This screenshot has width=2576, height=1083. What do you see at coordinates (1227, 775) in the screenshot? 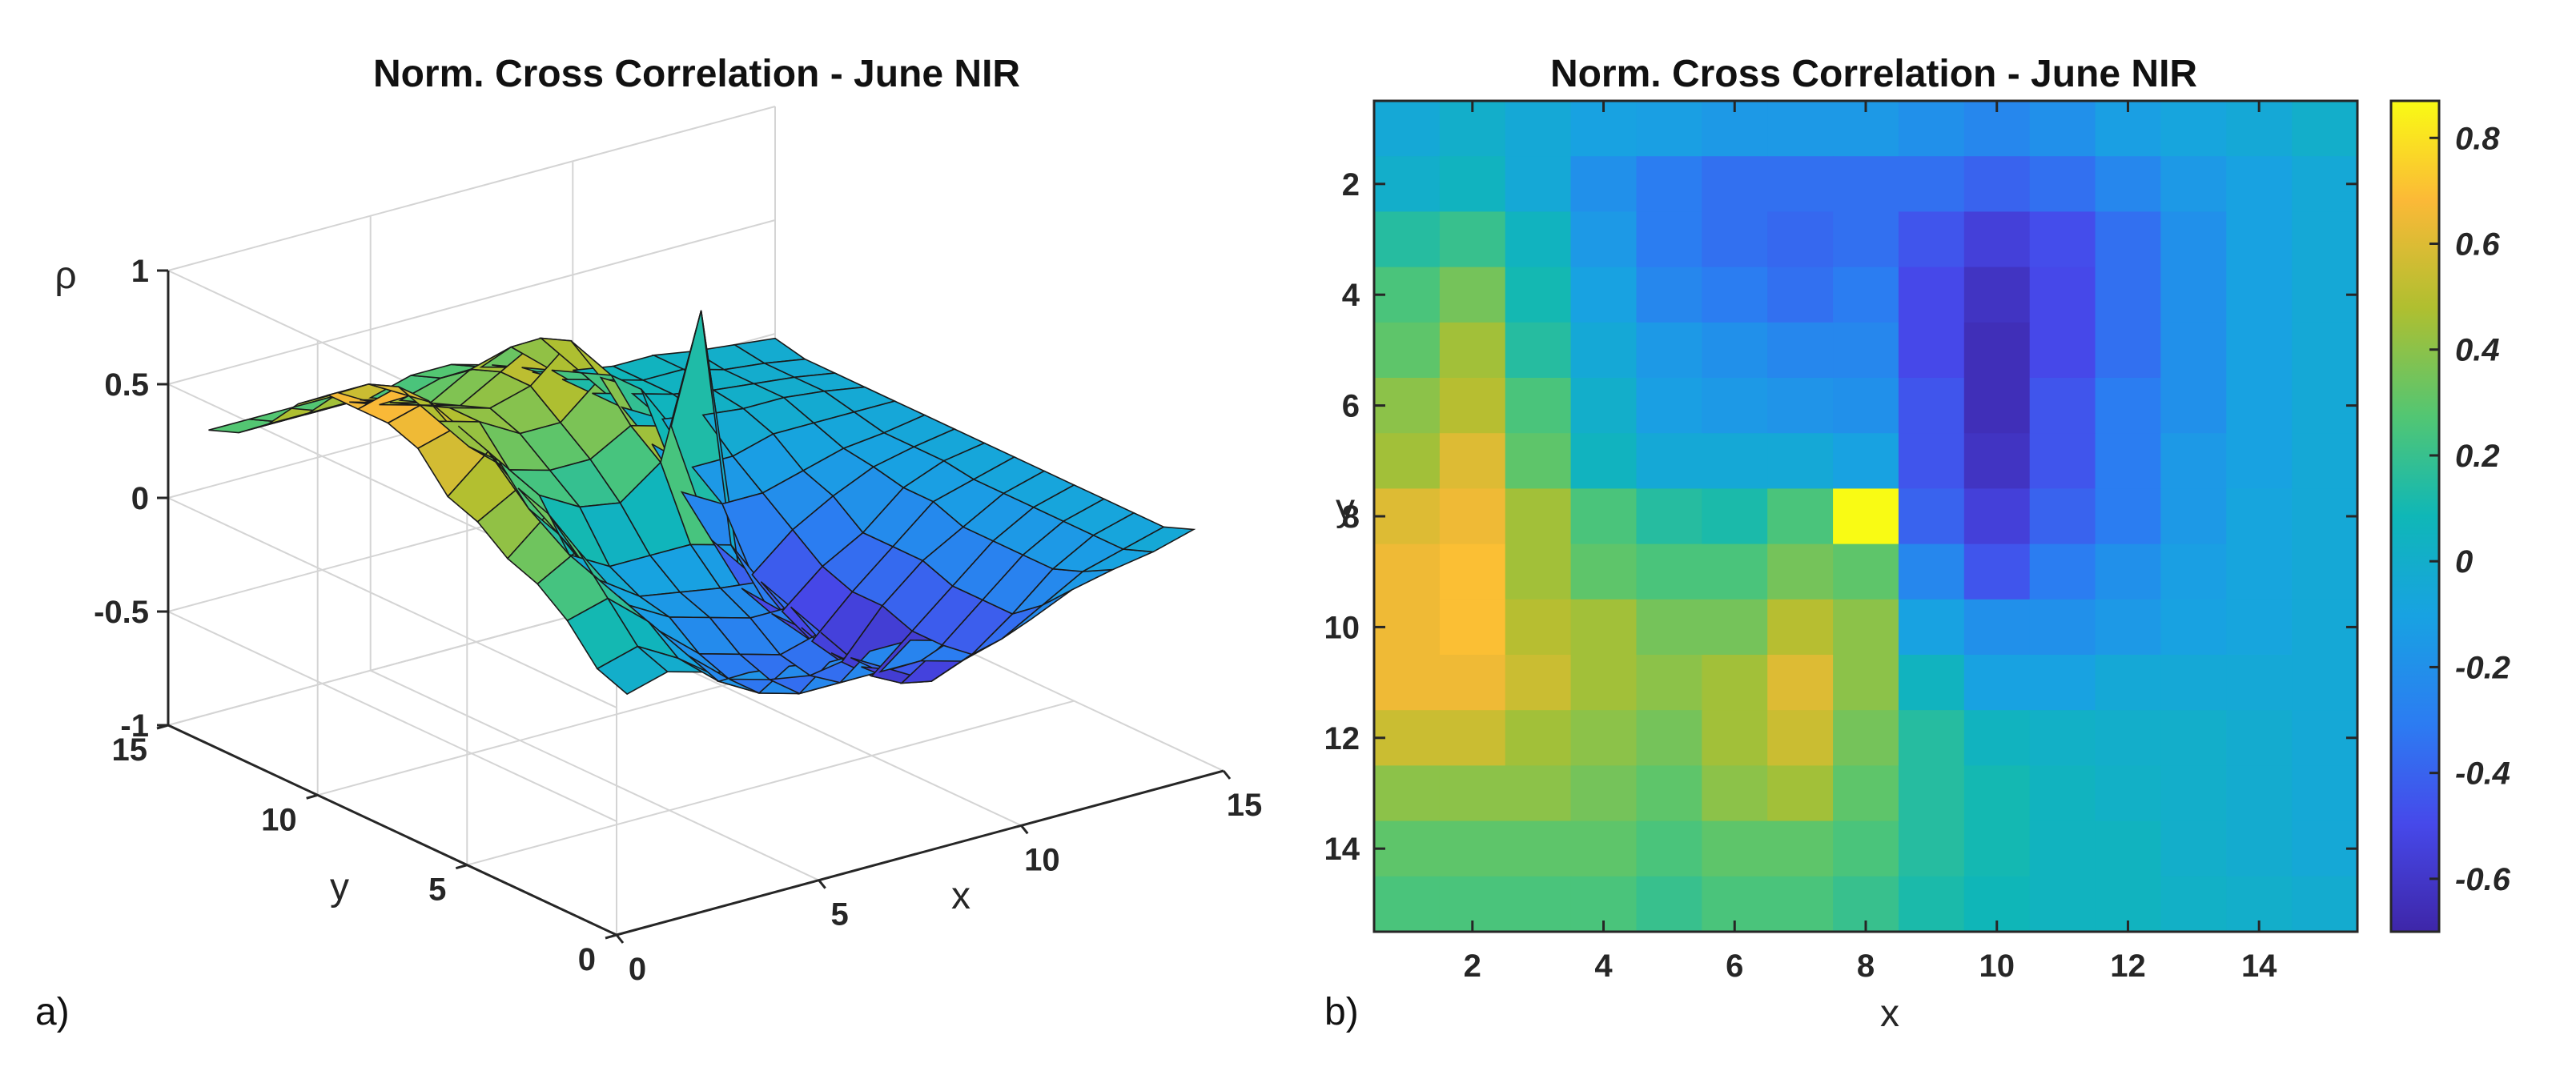
I see `x-tick-mark` at bounding box center [1227, 775].